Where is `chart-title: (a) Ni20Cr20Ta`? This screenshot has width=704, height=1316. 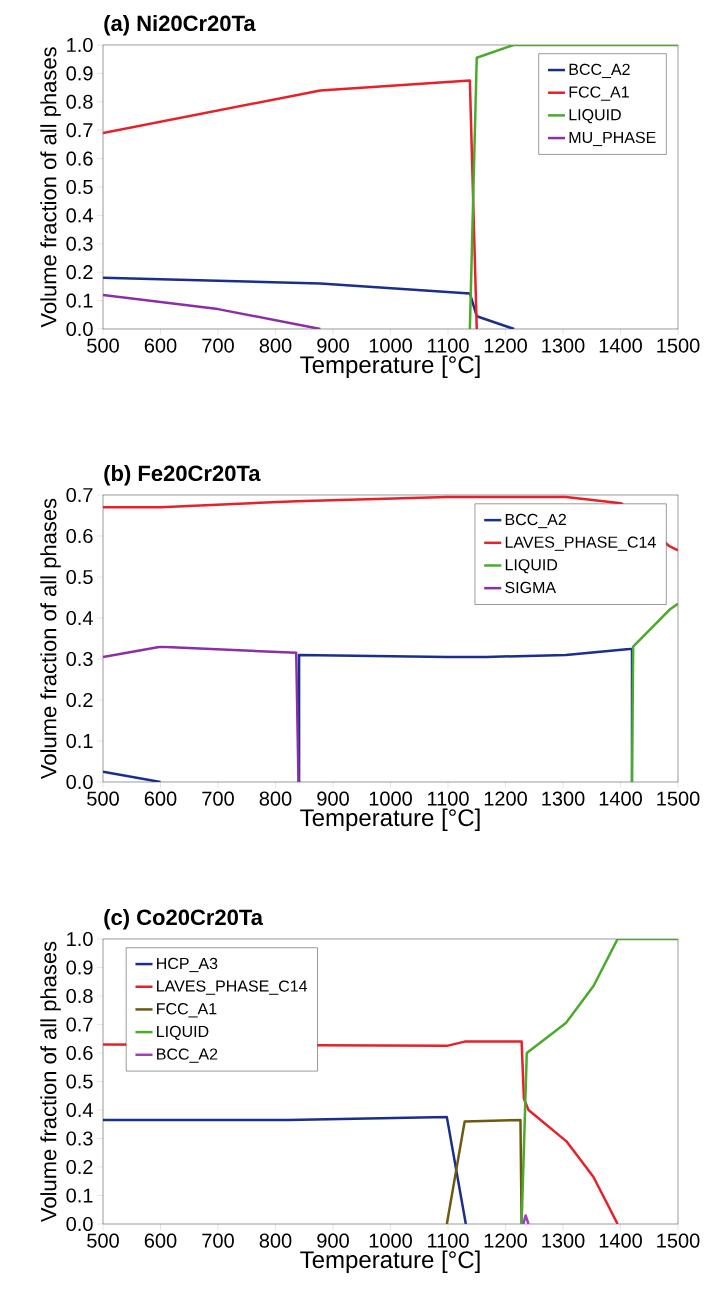 chart-title: (a) Ni20Cr20Ta is located at coordinates (180, 25).